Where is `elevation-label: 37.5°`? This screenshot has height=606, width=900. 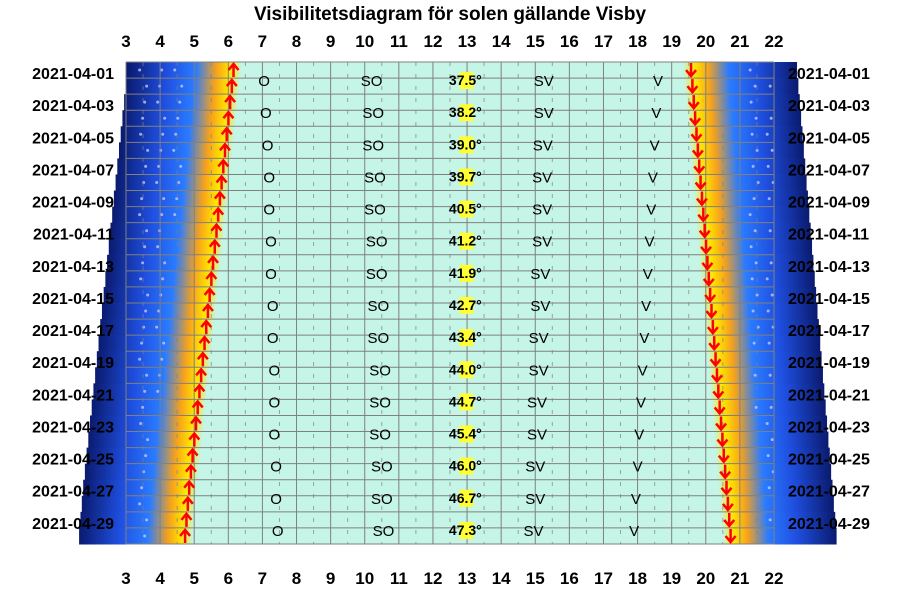
elevation-label: 37.5° is located at coordinates (465, 80).